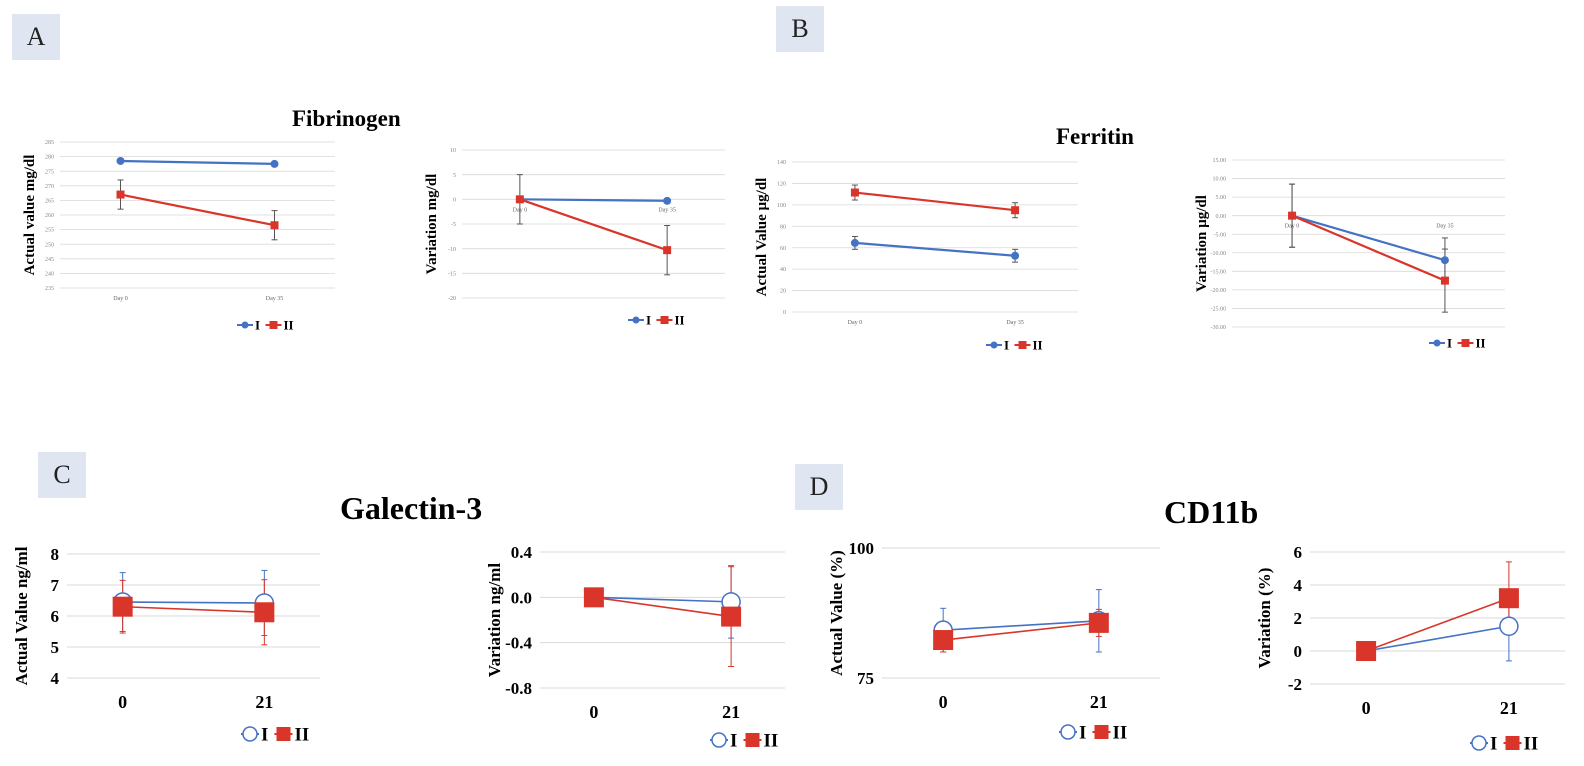 This screenshot has width=1584, height=766. What do you see at coordinates (522, 552) in the screenshot?
I see `y-tick-label: 0.4` at bounding box center [522, 552].